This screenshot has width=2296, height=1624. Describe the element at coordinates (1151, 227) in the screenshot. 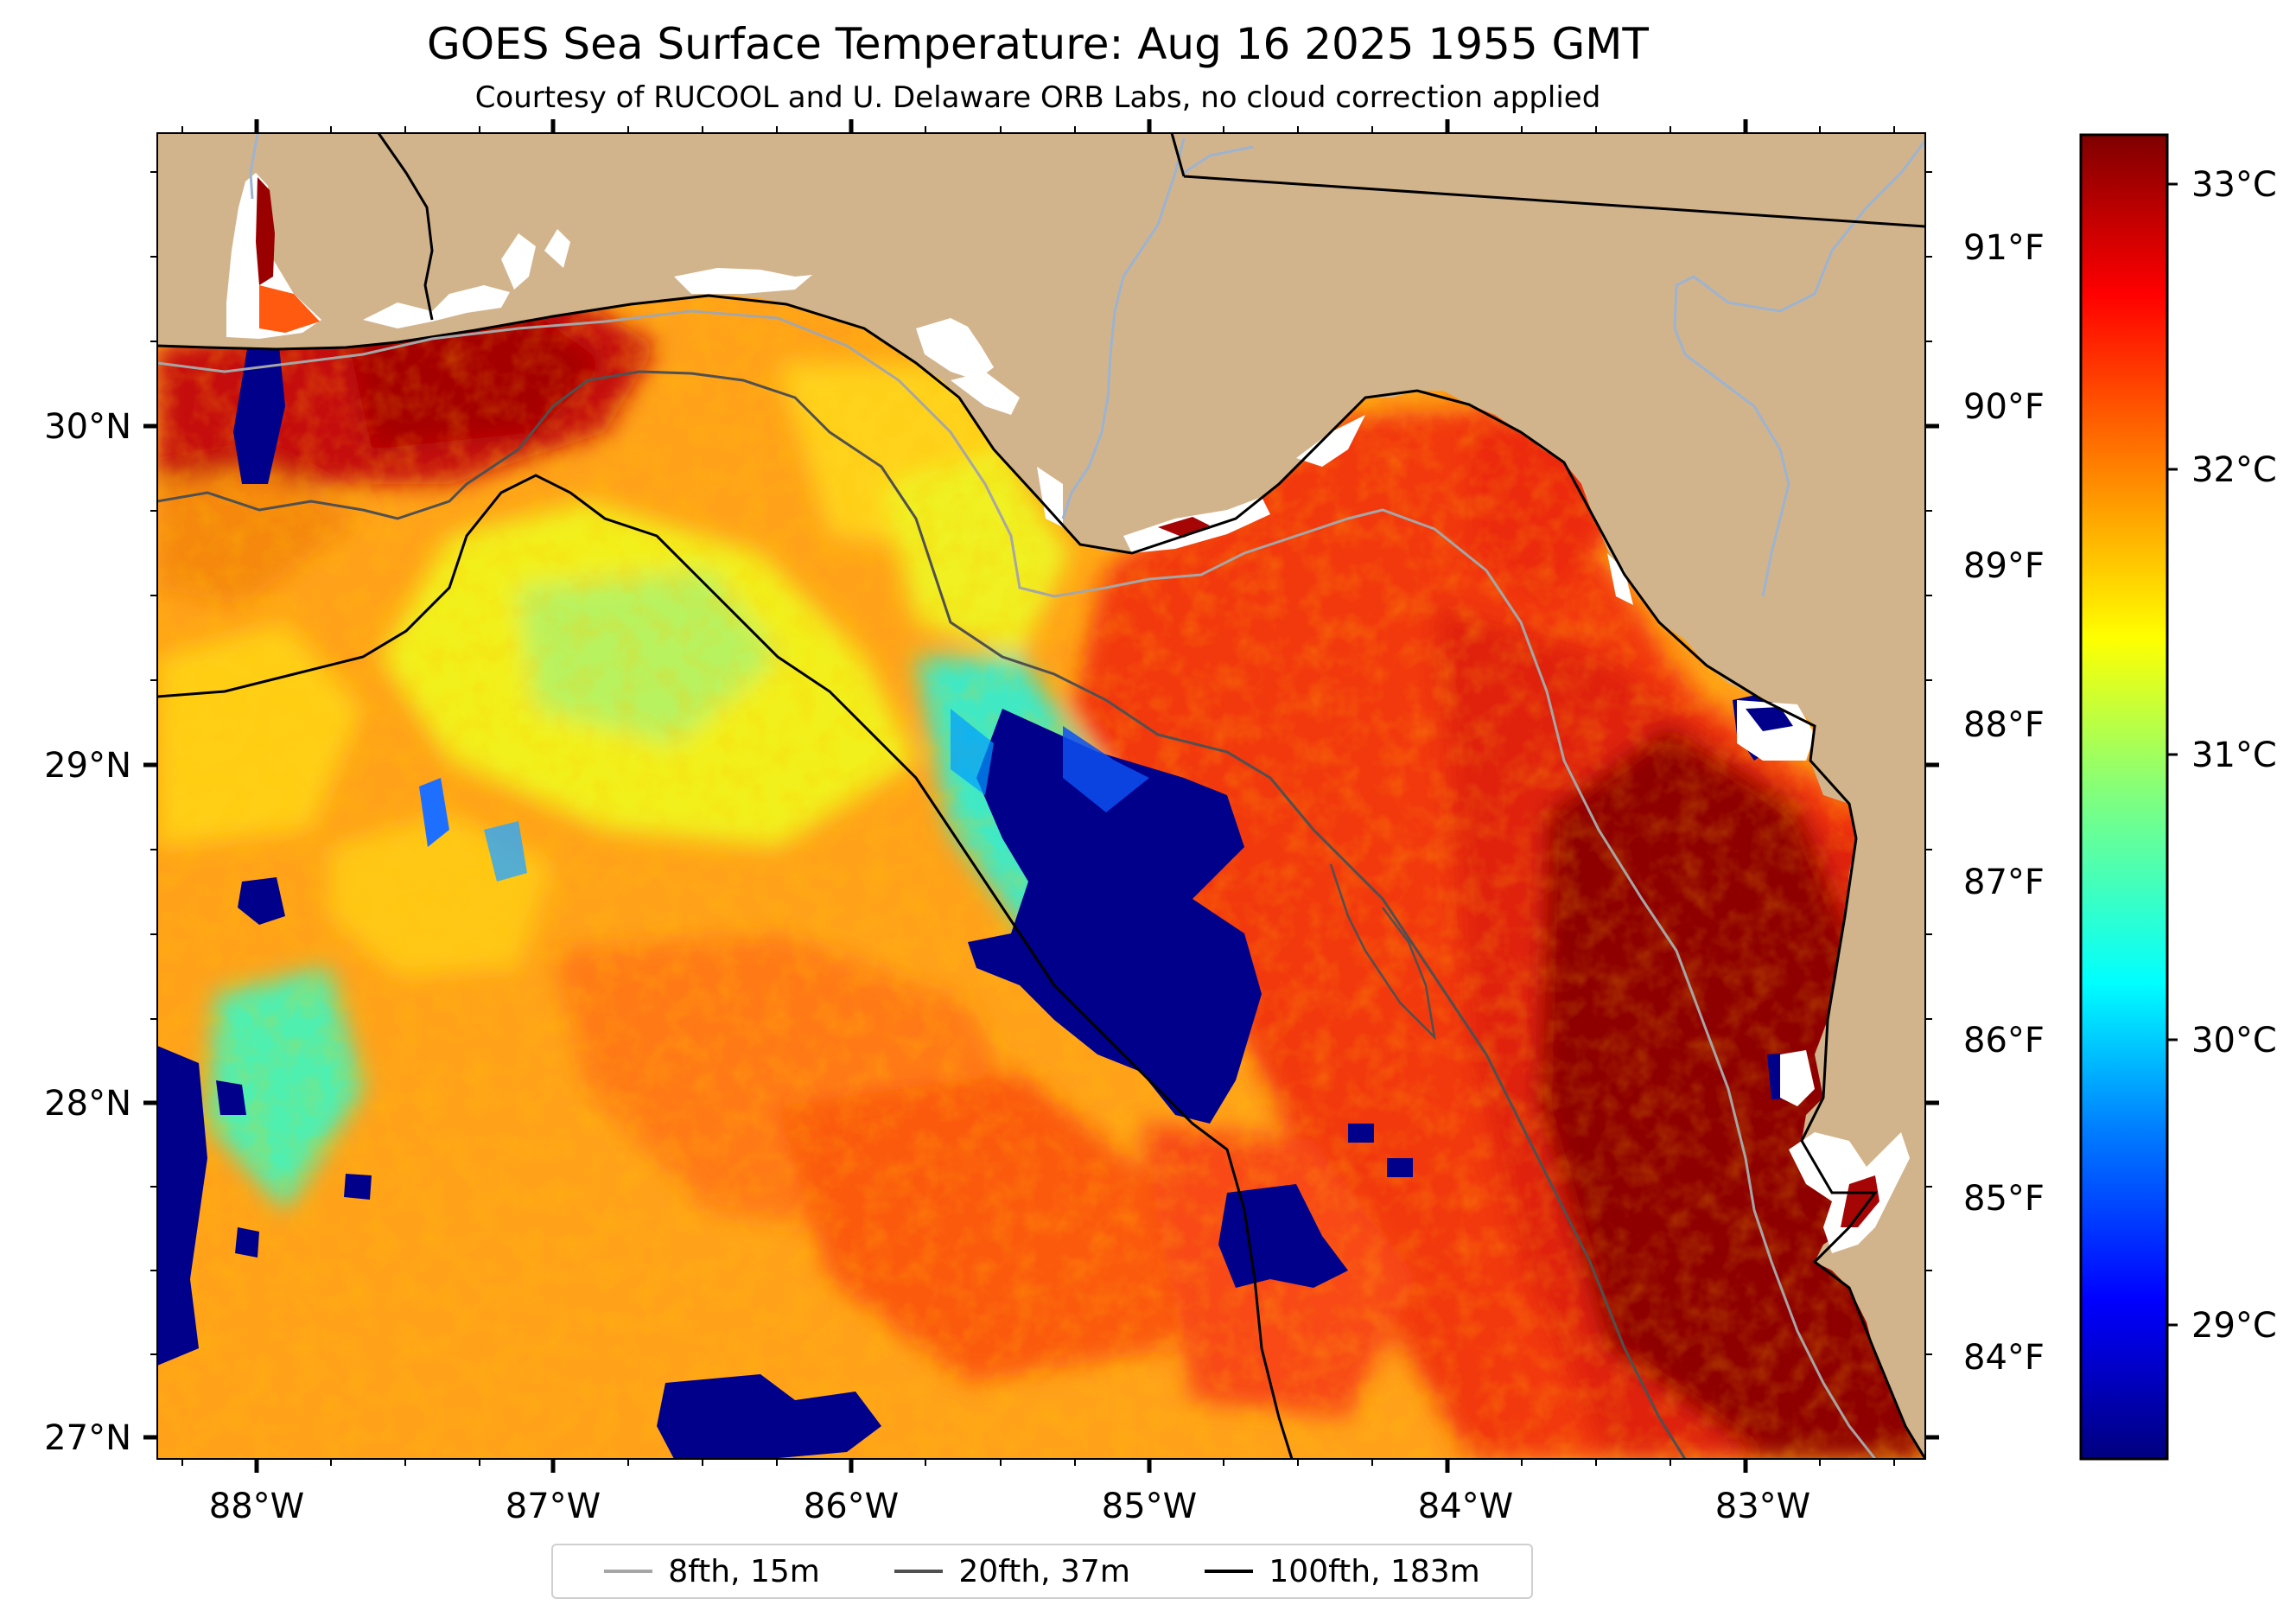

I see `state-borders` at that location.